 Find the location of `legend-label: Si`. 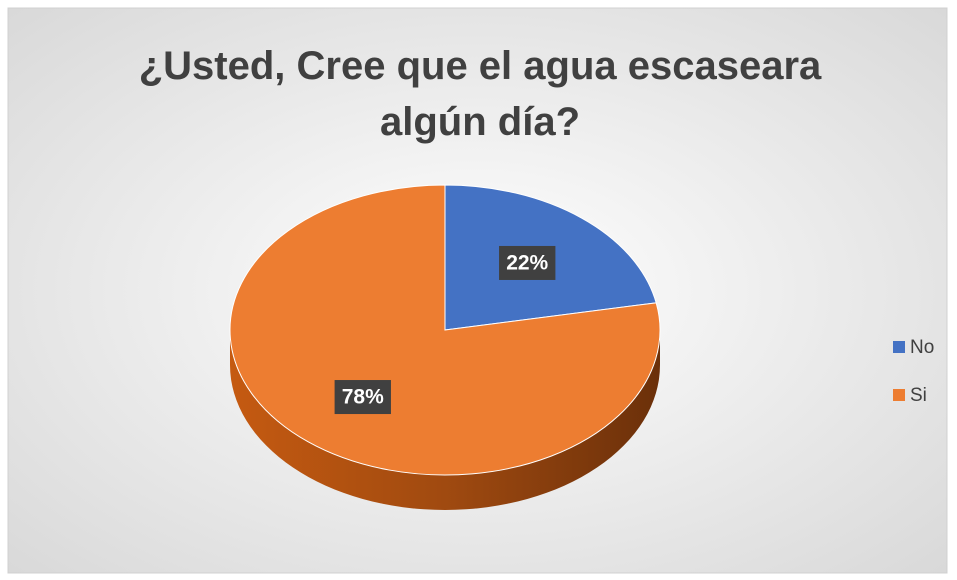

legend-label: Si is located at coordinates (918, 395).